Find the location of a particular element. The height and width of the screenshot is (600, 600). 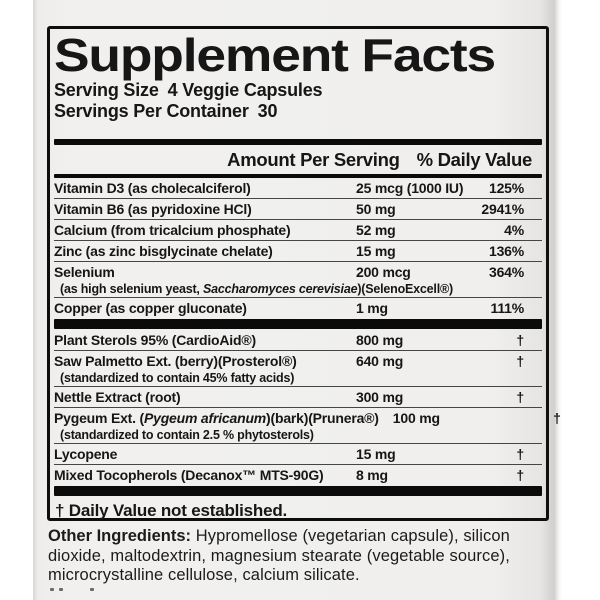

servings-per-container-line: Servings Per Container 30 is located at coordinates (298, 111).